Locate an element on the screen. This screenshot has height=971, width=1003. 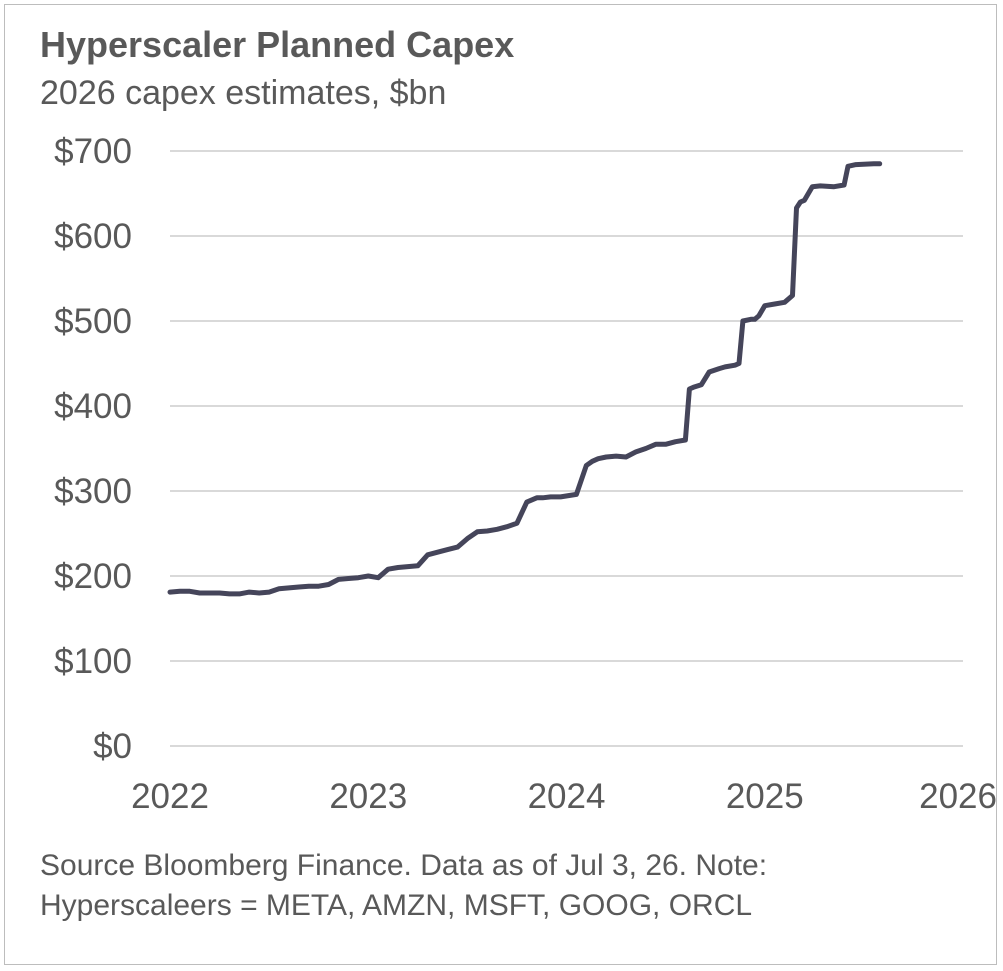
y-tick-label: $700 is located at coordinates (93, 151).